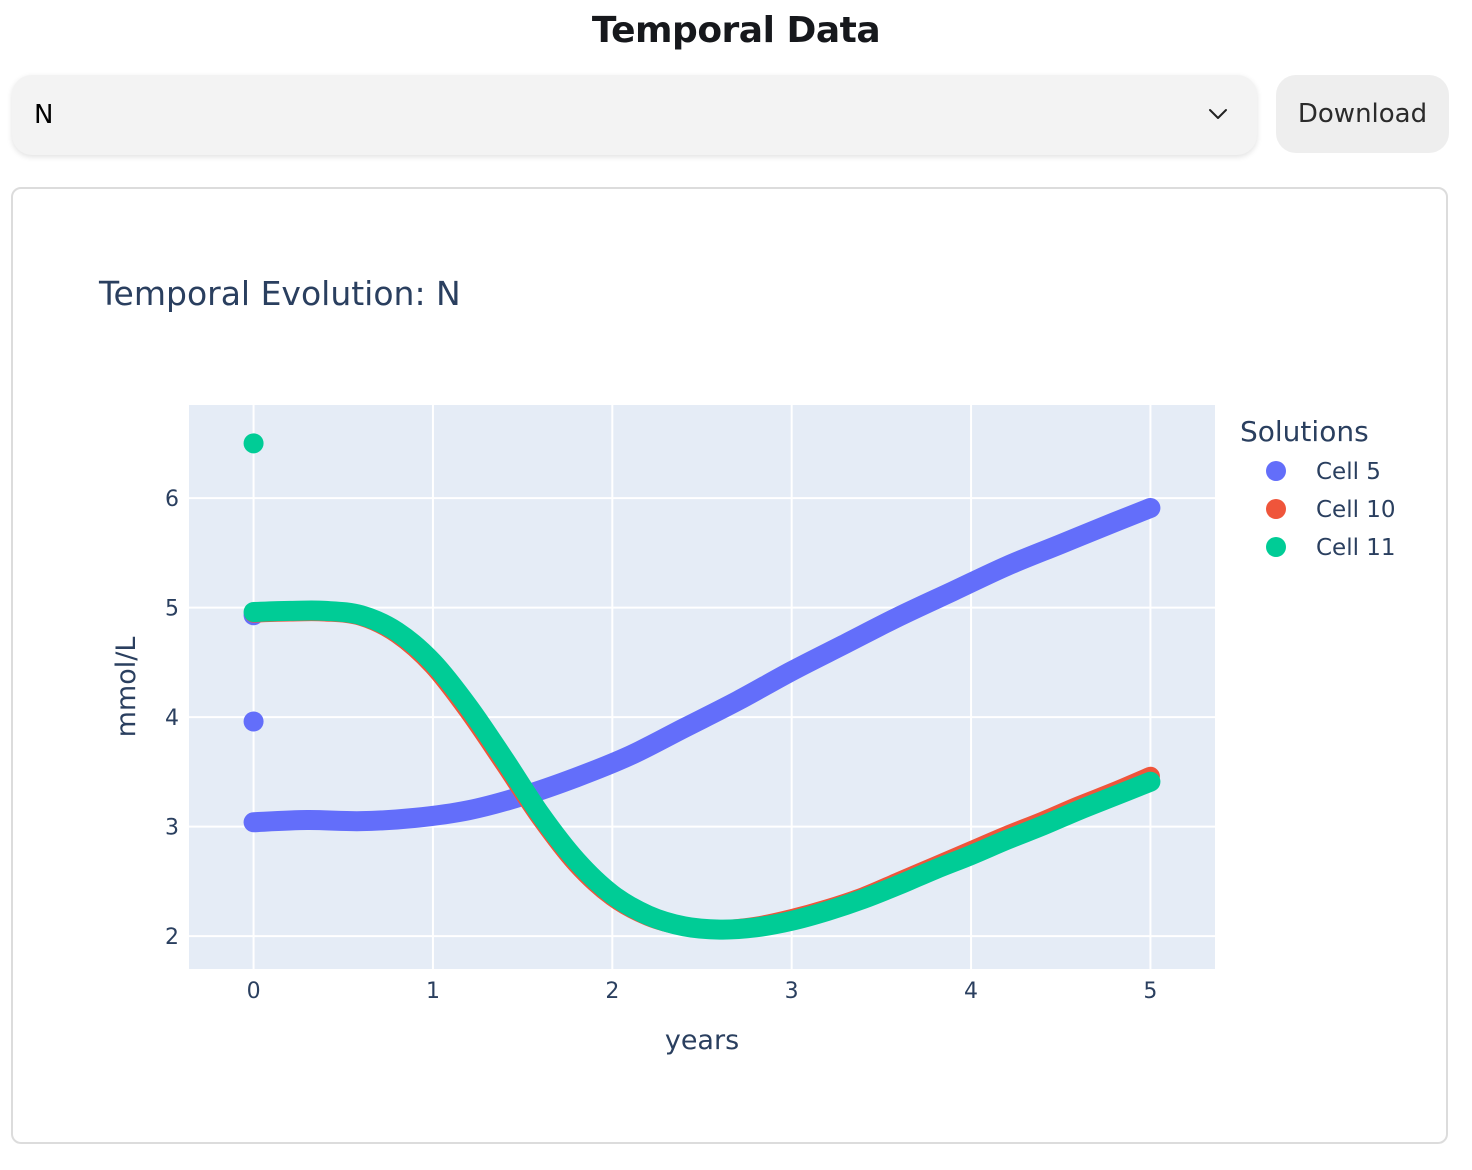  Describe the element at coordinates (1356, 548) in the screenshot. I see `legend-label: Cell 11` at that location.